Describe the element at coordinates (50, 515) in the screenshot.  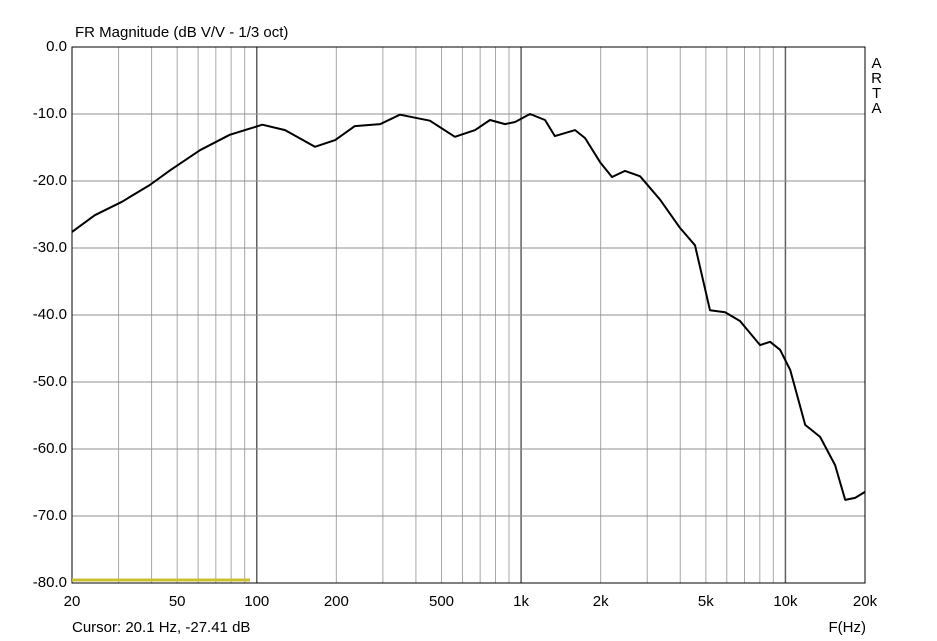
I see `y-tick-label: -70.0` at that location.